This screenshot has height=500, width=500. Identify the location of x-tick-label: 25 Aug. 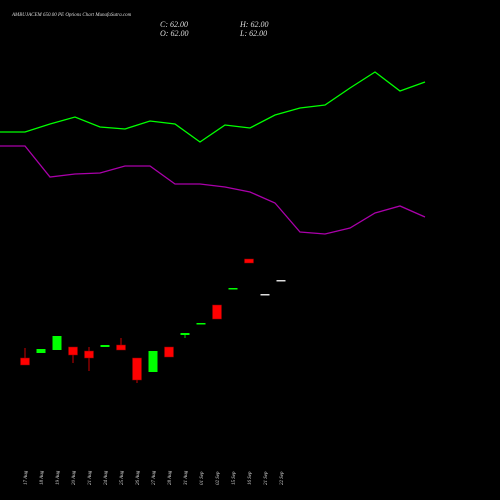
(122, 477).